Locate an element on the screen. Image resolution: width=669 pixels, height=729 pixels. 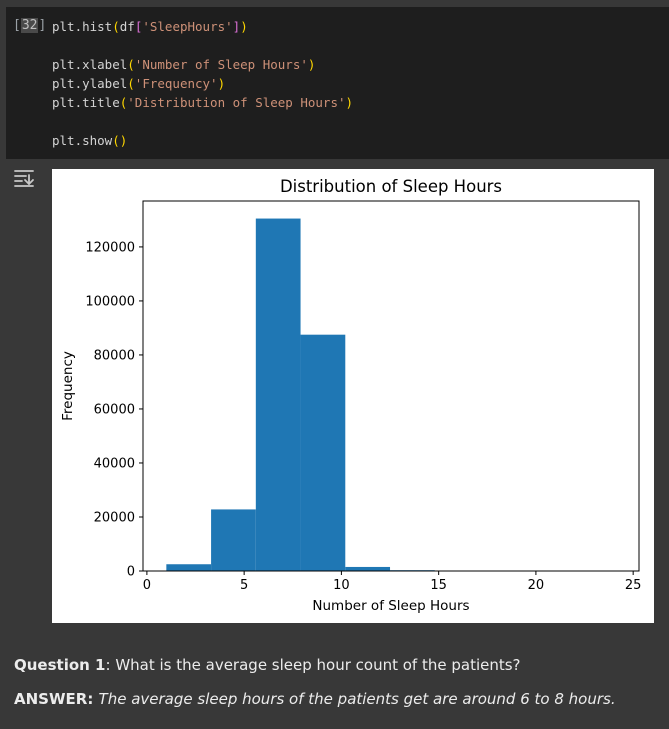
x-axis-label: Number of Sleep Hours is located at coordinates (390, 606).